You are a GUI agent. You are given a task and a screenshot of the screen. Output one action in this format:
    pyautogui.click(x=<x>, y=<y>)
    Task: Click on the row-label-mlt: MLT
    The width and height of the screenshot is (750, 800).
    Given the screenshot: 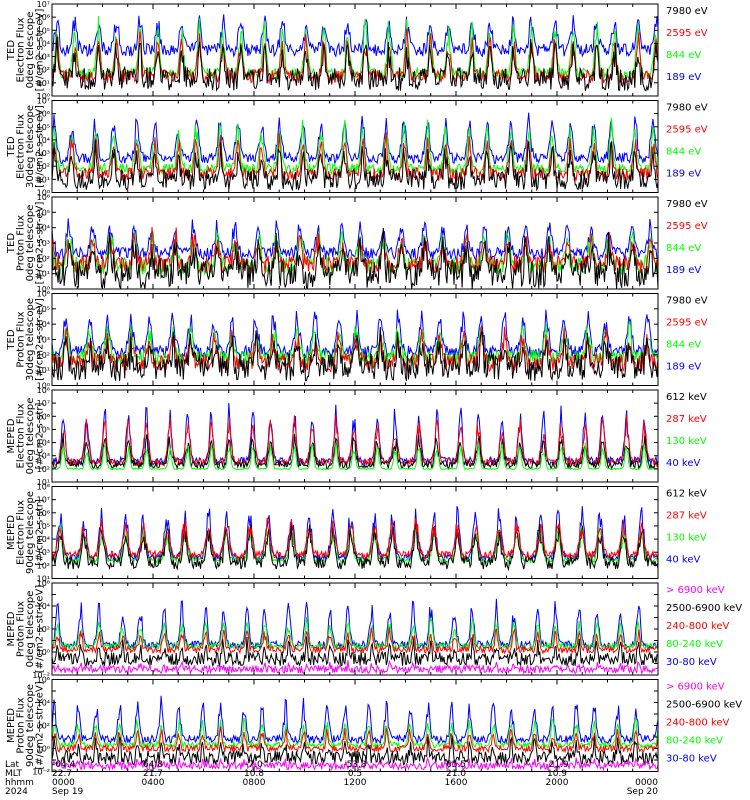 What is the action you would take?
    pyautogui.click(x=14, y=774)
    